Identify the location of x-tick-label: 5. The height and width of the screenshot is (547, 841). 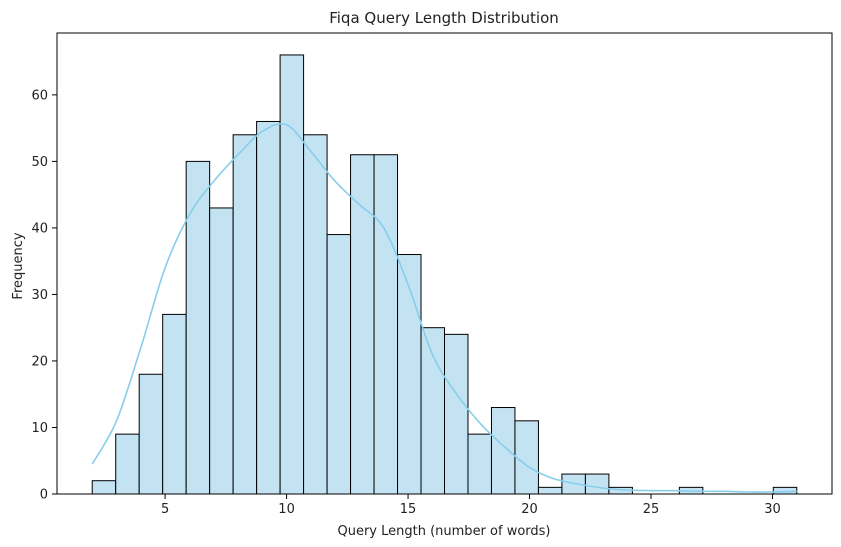
(165, 509).